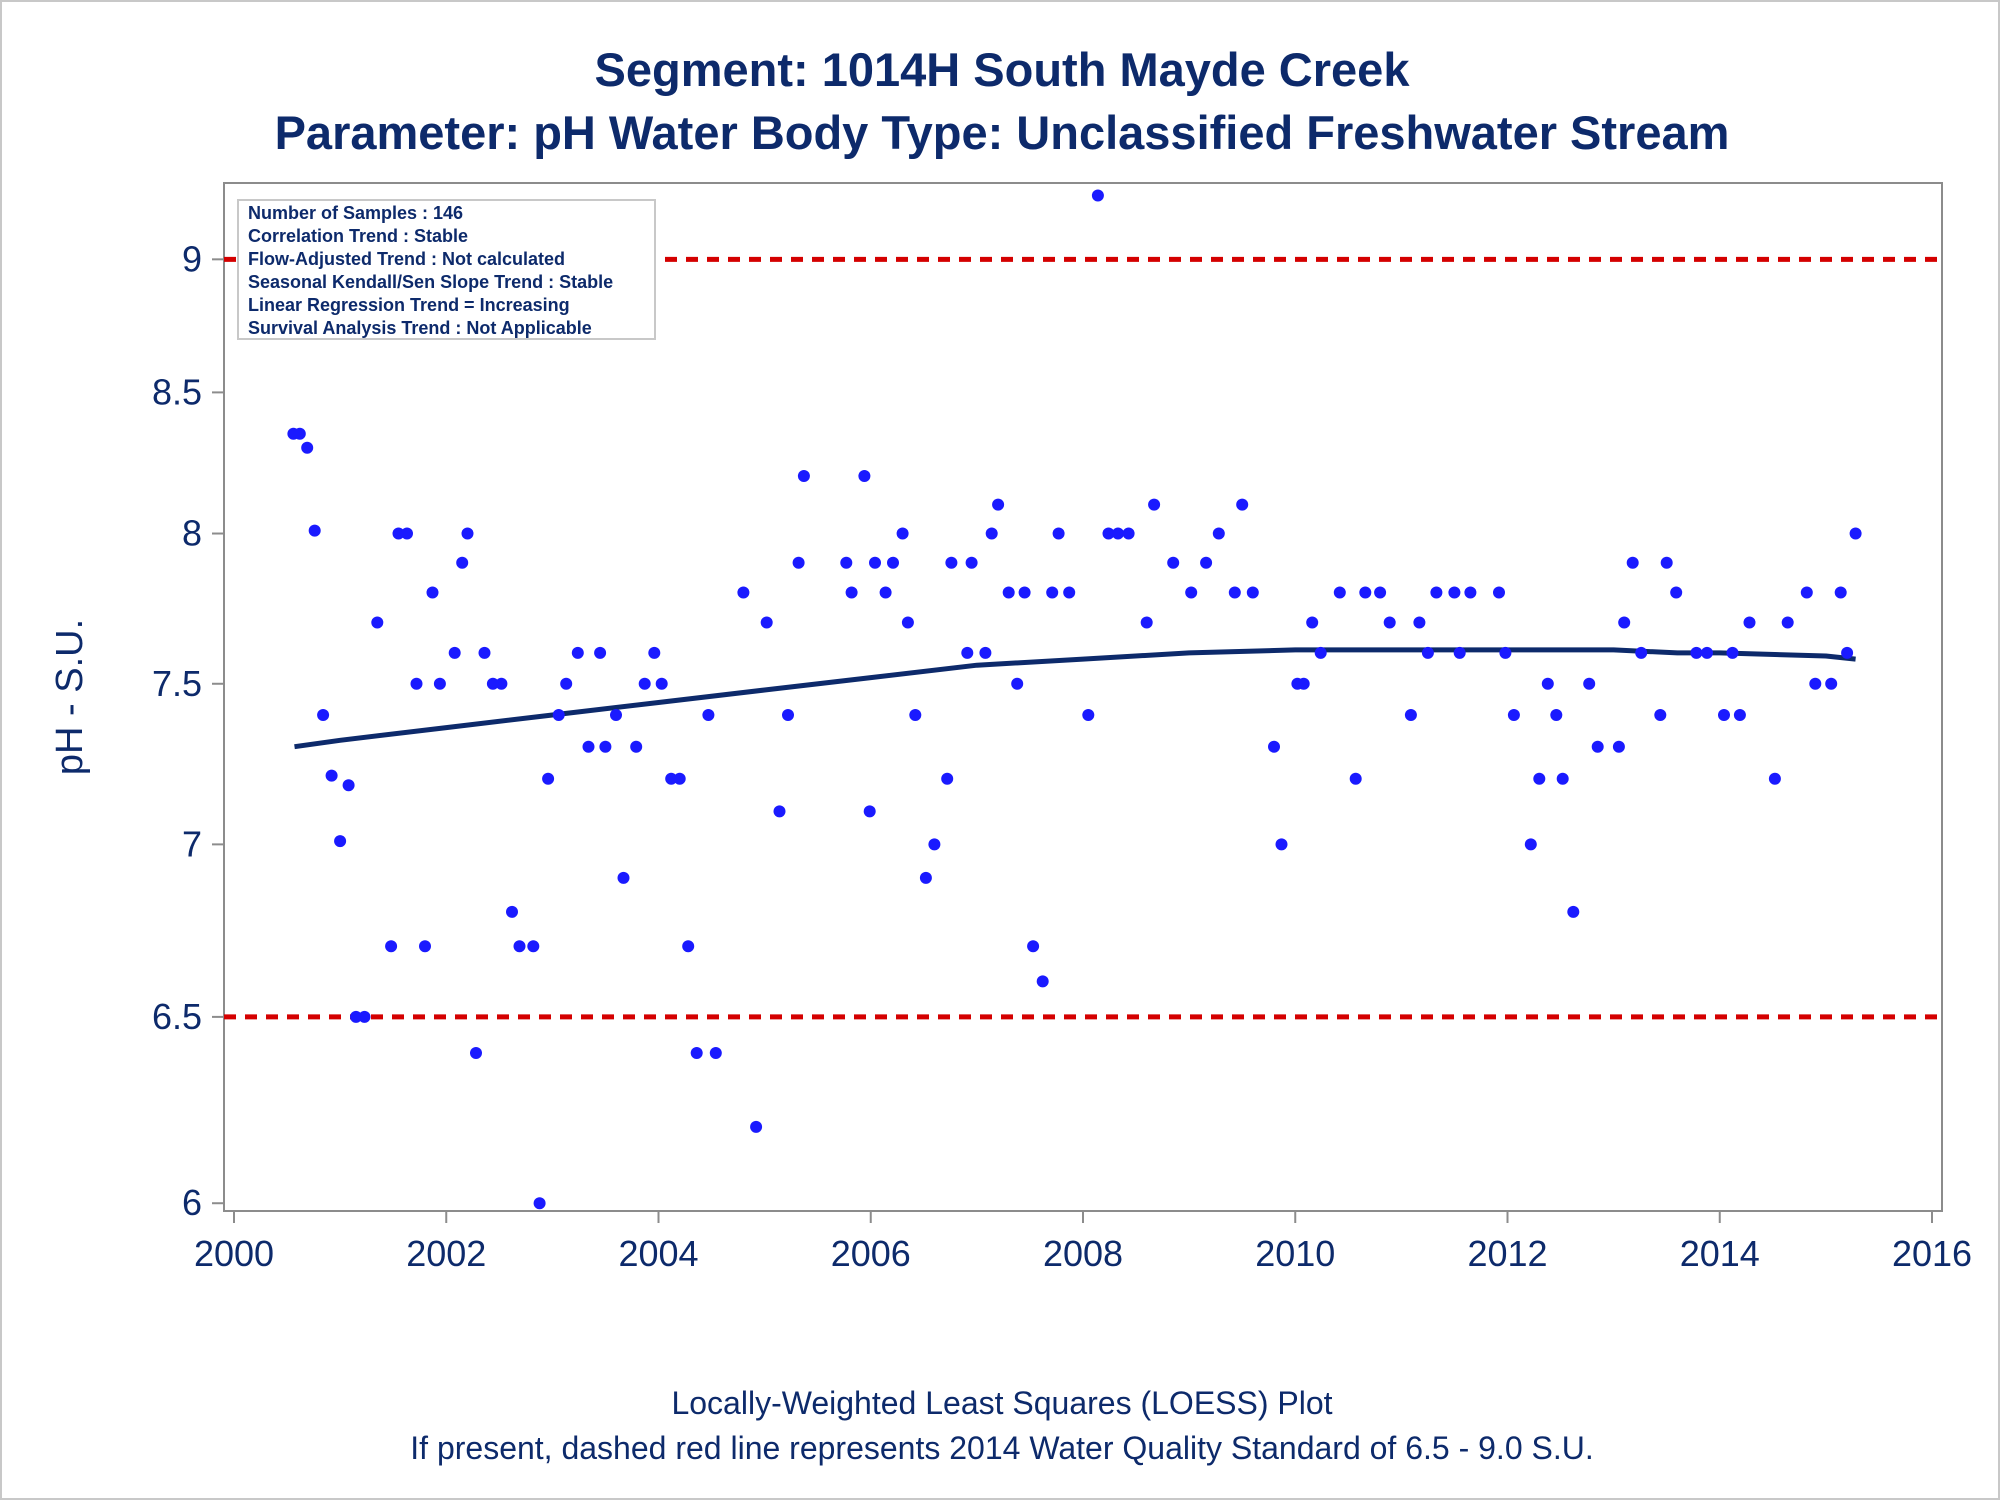  I want to click on y-axis-label: pH - S.U., so click(70, 697).